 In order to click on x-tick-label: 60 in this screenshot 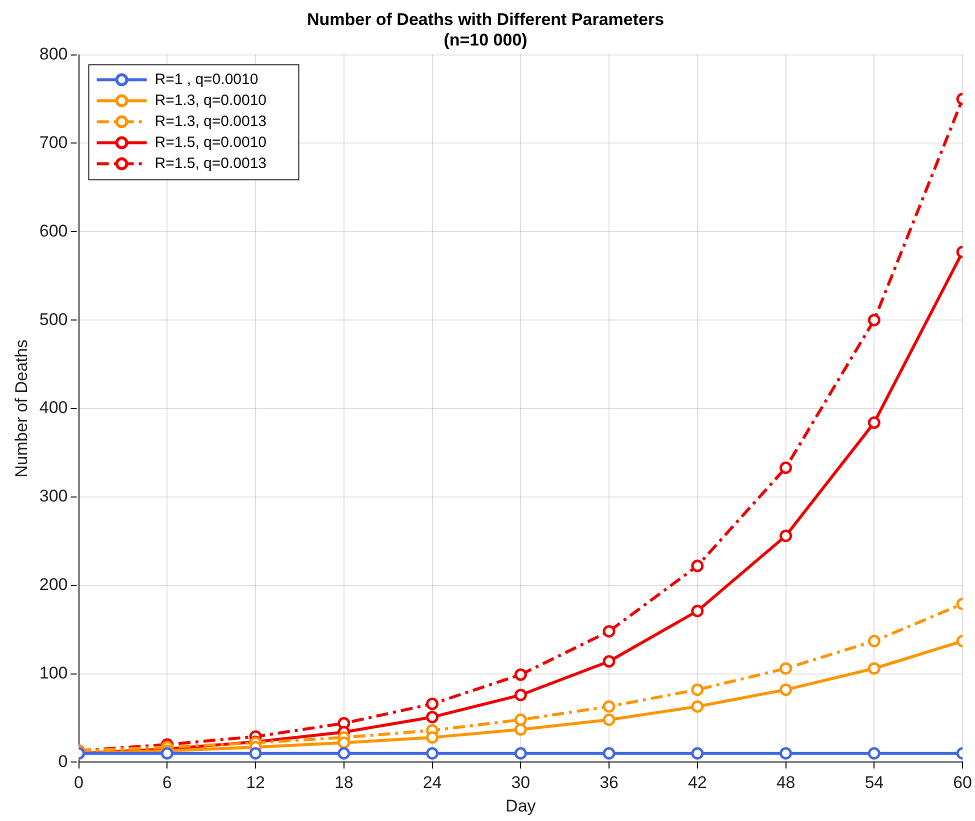, I will do `click(962, 782)`.